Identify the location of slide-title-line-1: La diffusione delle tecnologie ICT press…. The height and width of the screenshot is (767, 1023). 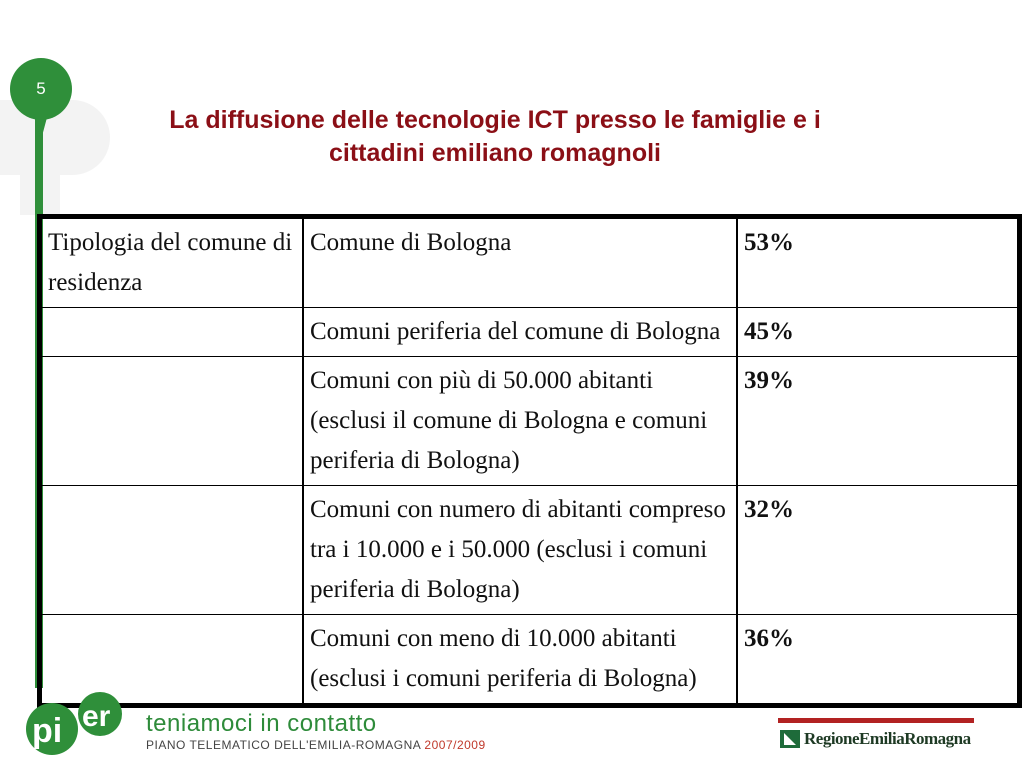
(495, 120).